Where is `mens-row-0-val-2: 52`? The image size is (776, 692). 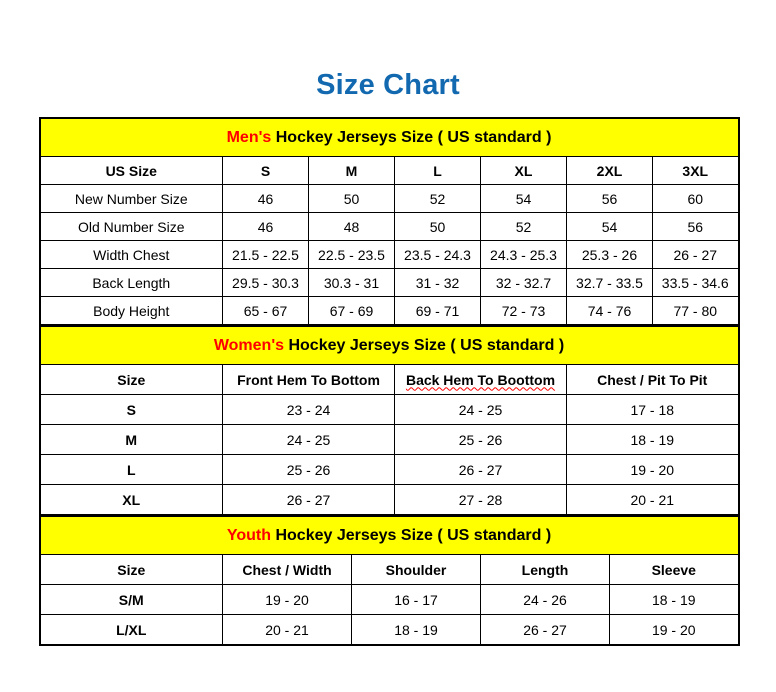 mens-row-0-val-2: 52 is located at coordinates (437, 198).